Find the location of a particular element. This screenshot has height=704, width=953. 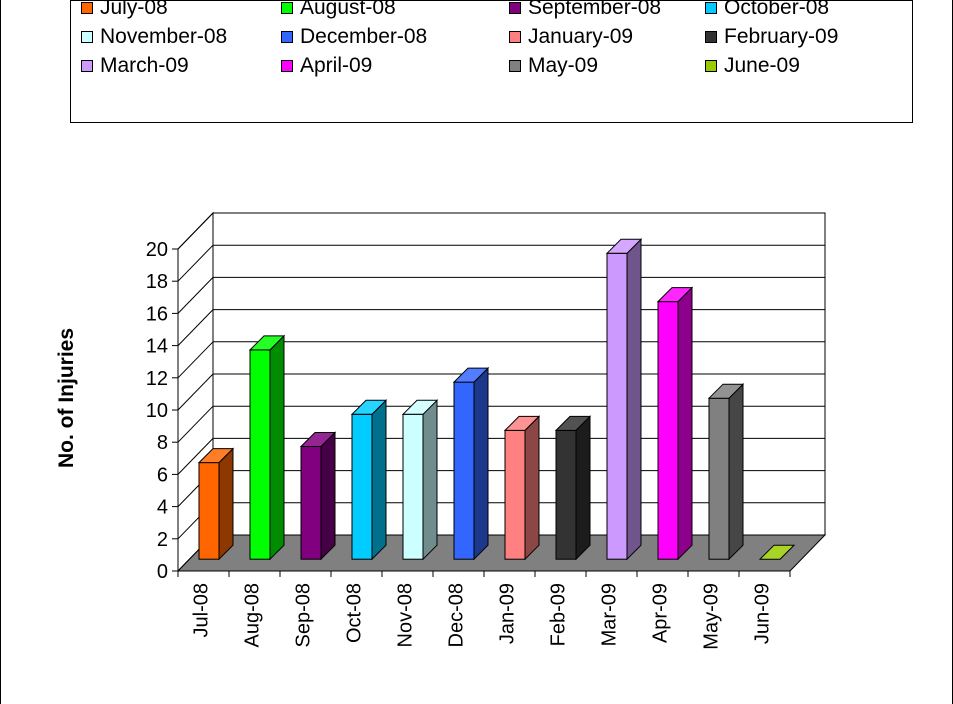

legend-item: May-09 is located at coordinates (553, 66).